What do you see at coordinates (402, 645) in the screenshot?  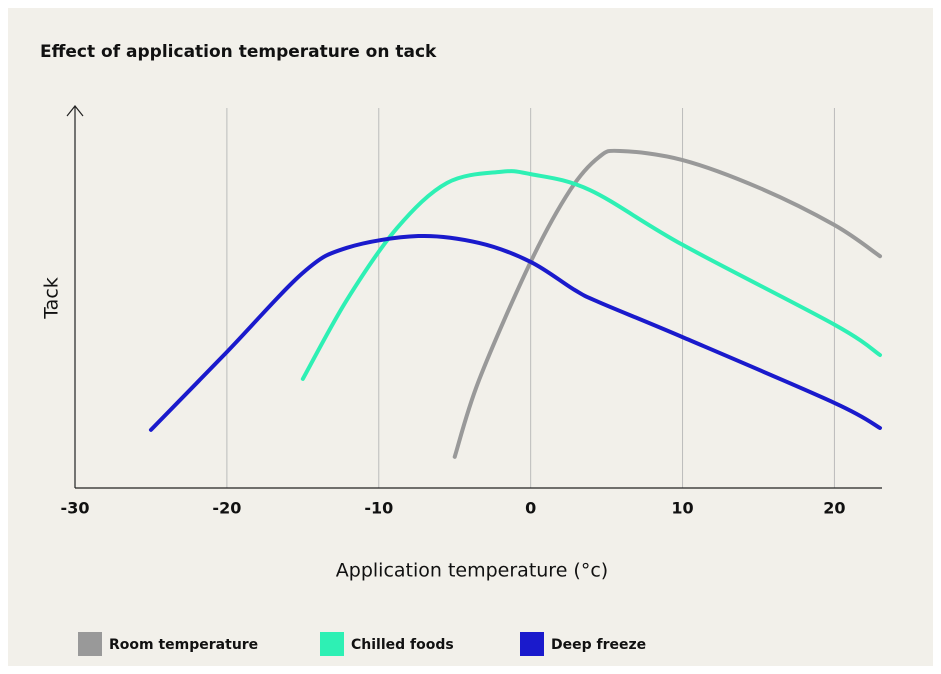 I see `legend-label: Chilled foods` at bounding box center [402, 645].